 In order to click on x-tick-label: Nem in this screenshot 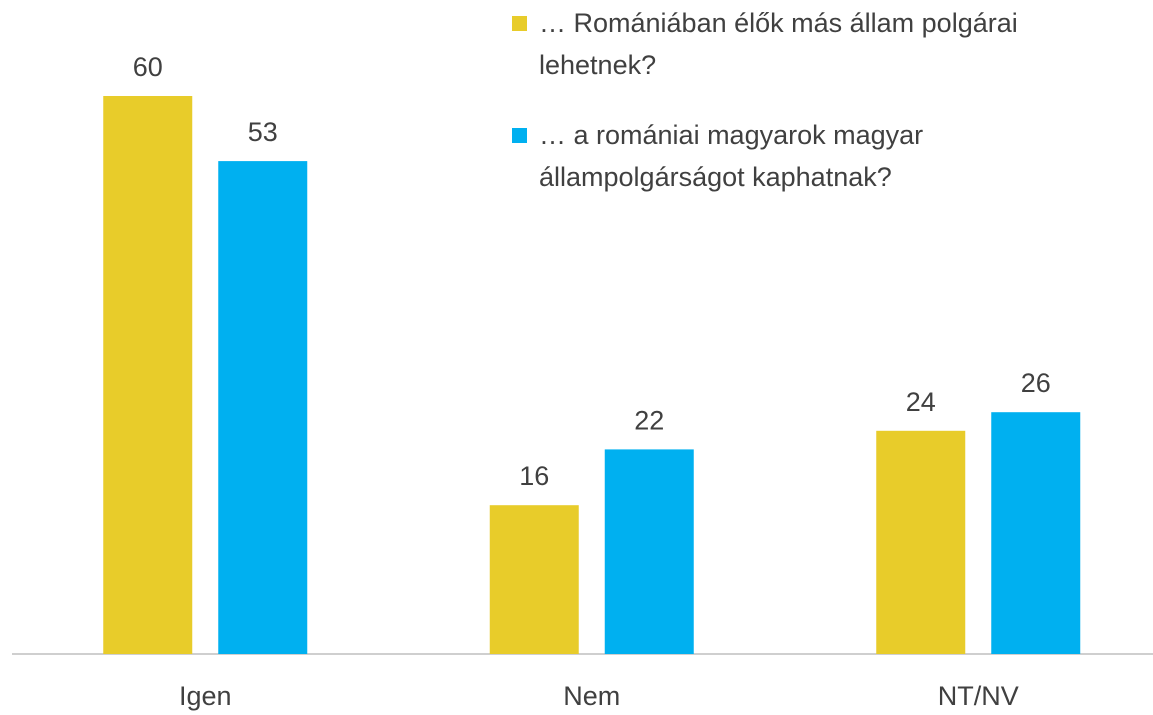, I will do `click(591, 696)`.